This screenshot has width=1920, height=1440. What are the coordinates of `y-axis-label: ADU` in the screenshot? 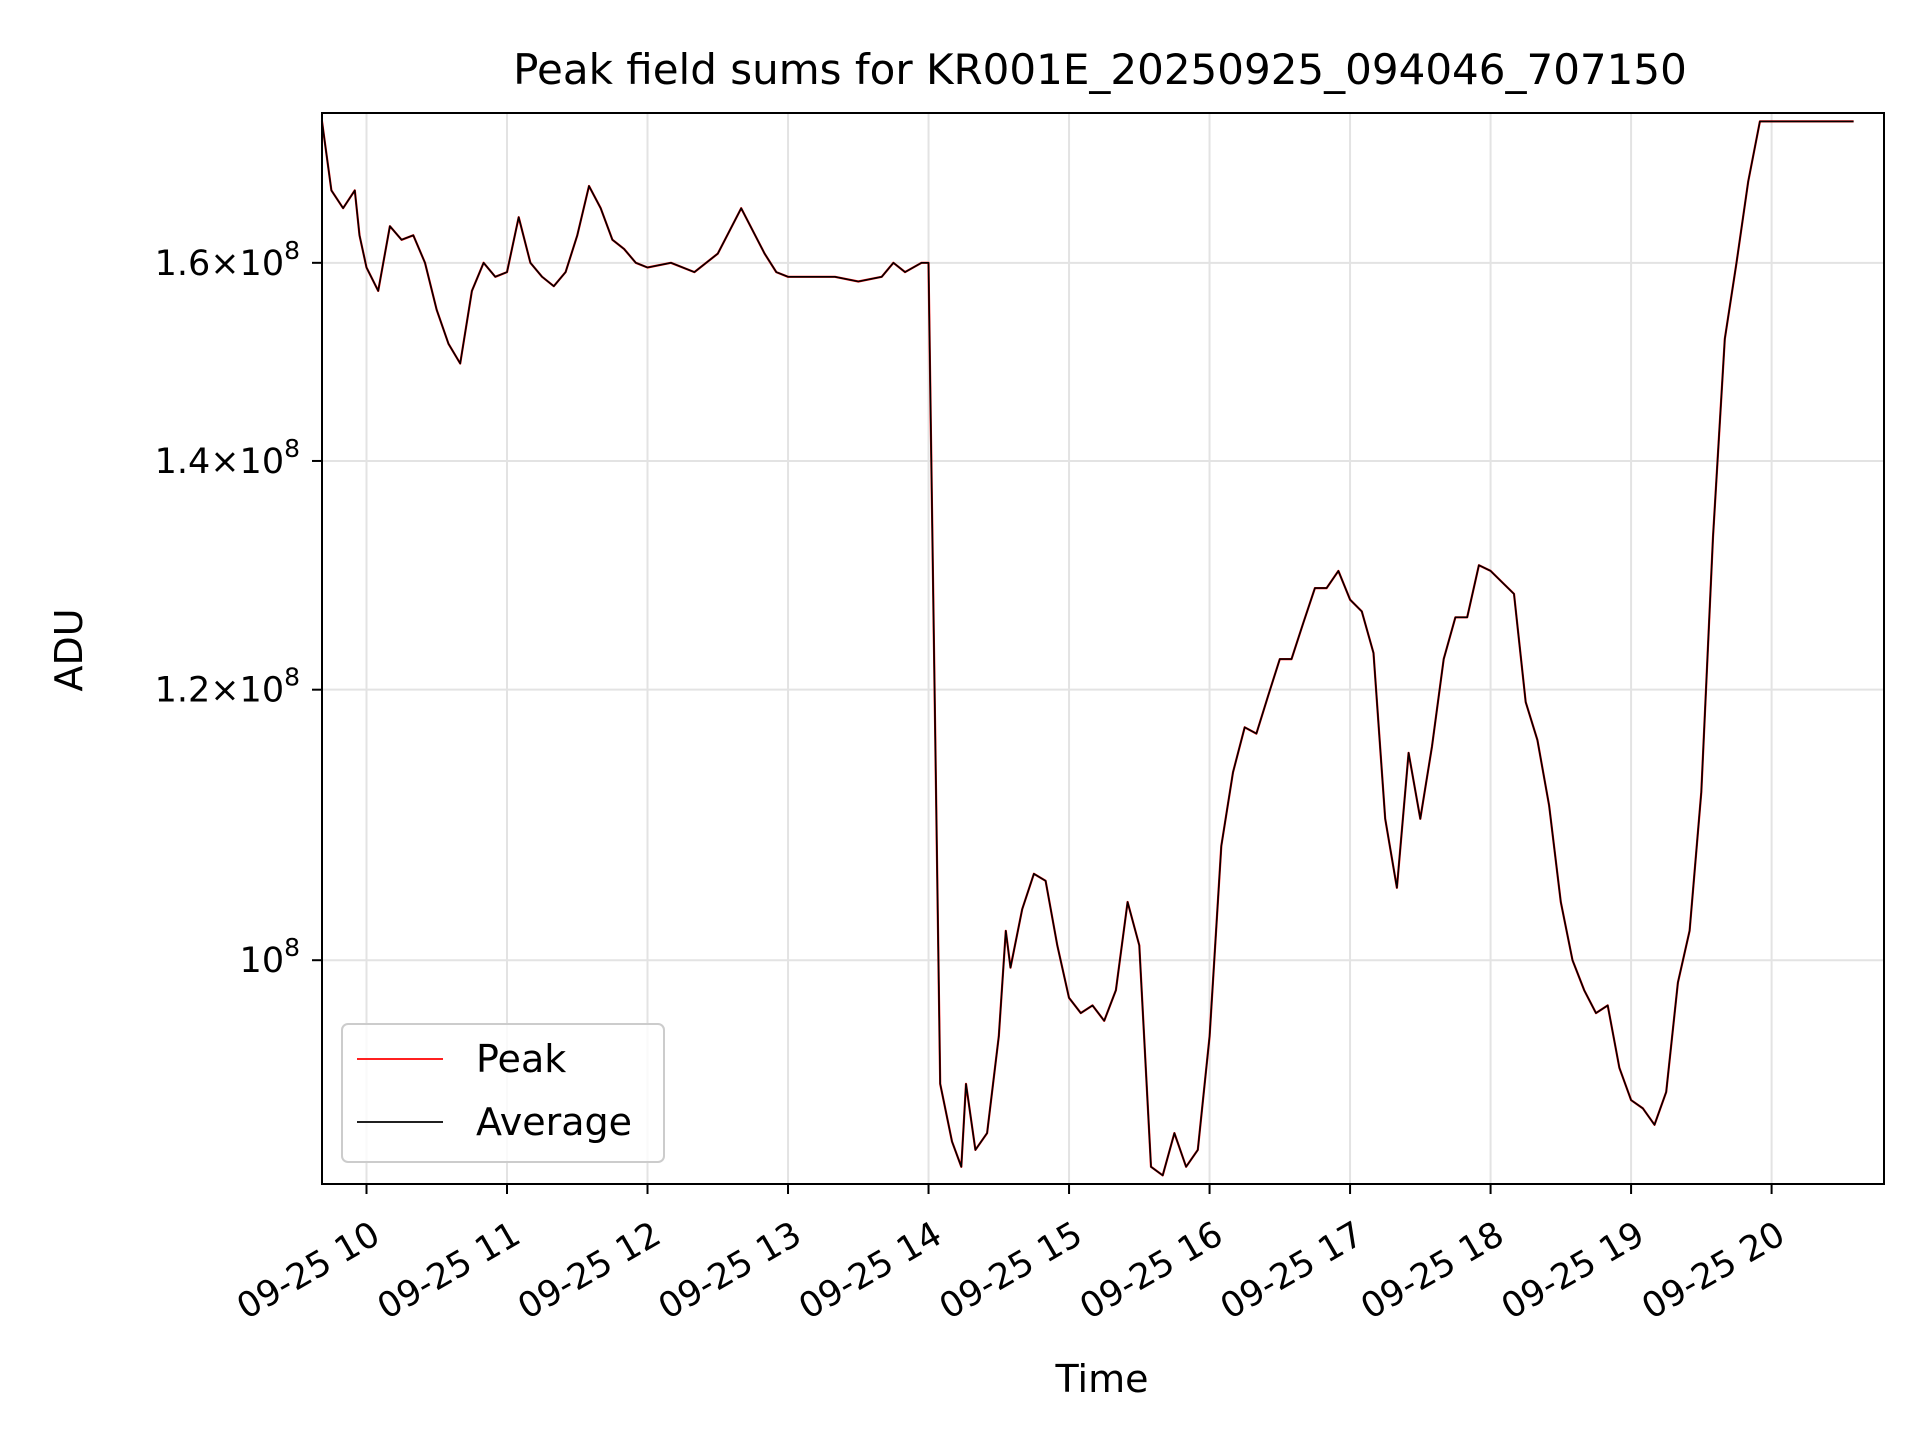 It's located at (69, 649).